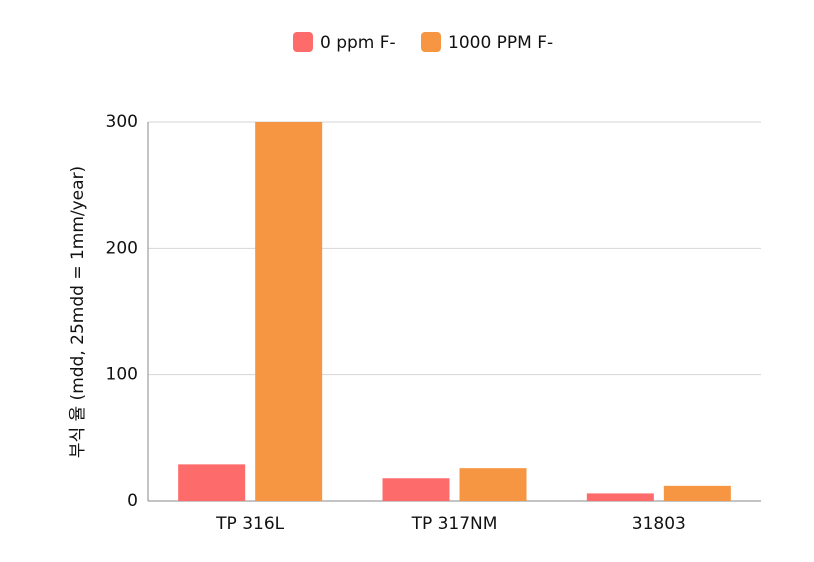 This screenshot has height=562, width=814. Describe the element at coordinates (659, 524) in the screenshot. I see `x-tick-label: 31803` at that location.